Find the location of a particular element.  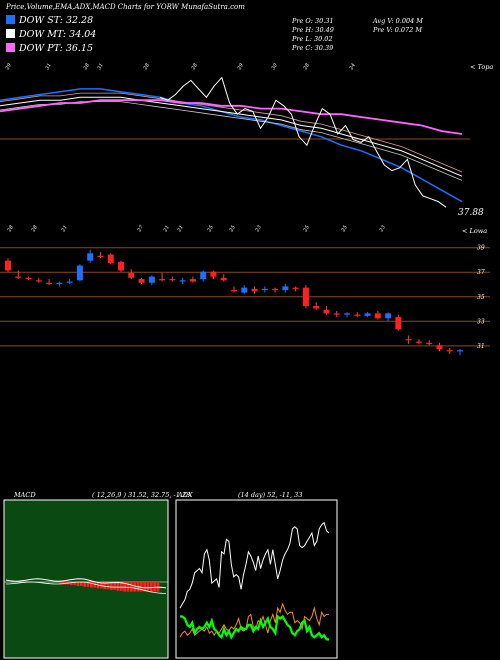

ema-top-tick: 24 is located at coordinates (352, 66).